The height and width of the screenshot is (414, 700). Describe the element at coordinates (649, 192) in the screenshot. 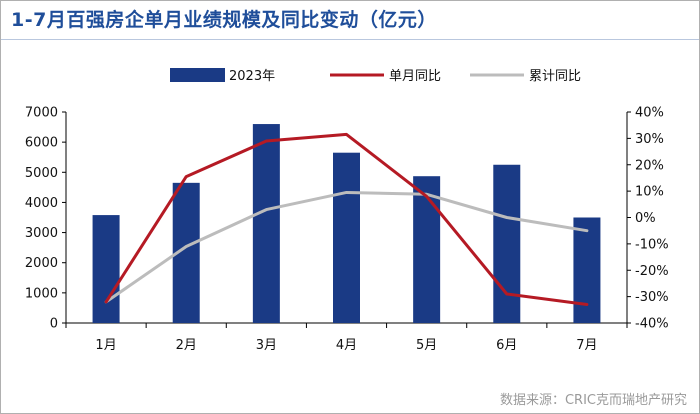

I see `right-tick-label: 10%` at that location.